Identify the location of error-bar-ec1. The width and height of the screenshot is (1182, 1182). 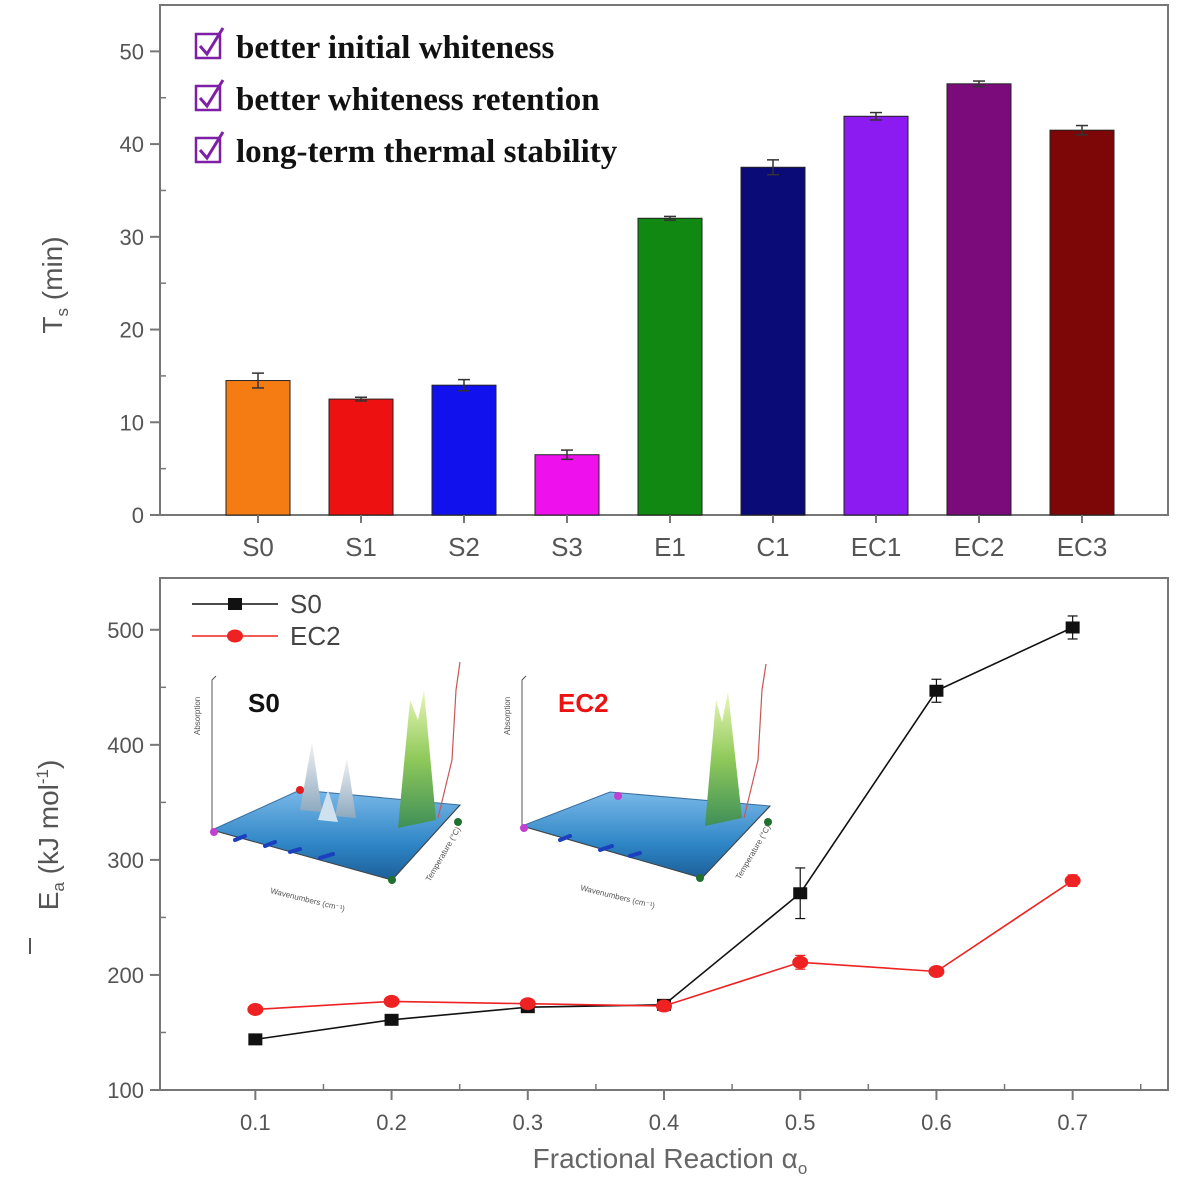
(876, 116).